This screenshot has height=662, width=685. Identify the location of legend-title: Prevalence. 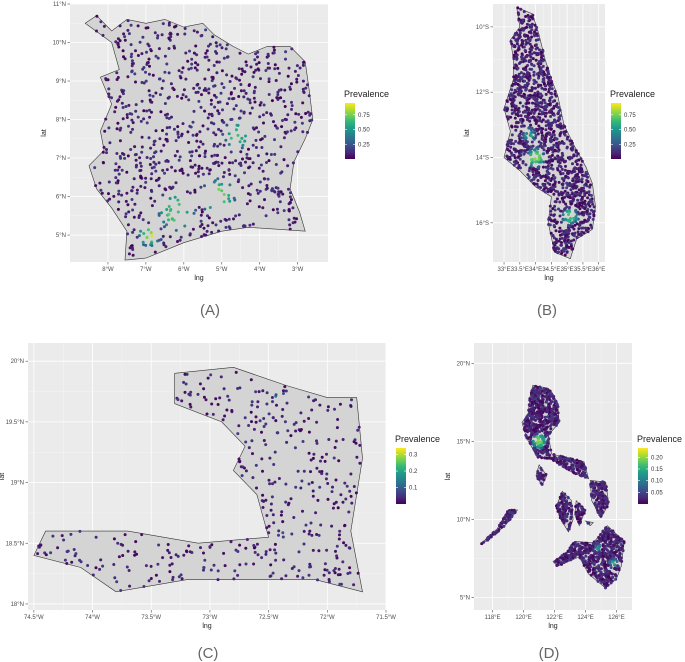
(659, 439).